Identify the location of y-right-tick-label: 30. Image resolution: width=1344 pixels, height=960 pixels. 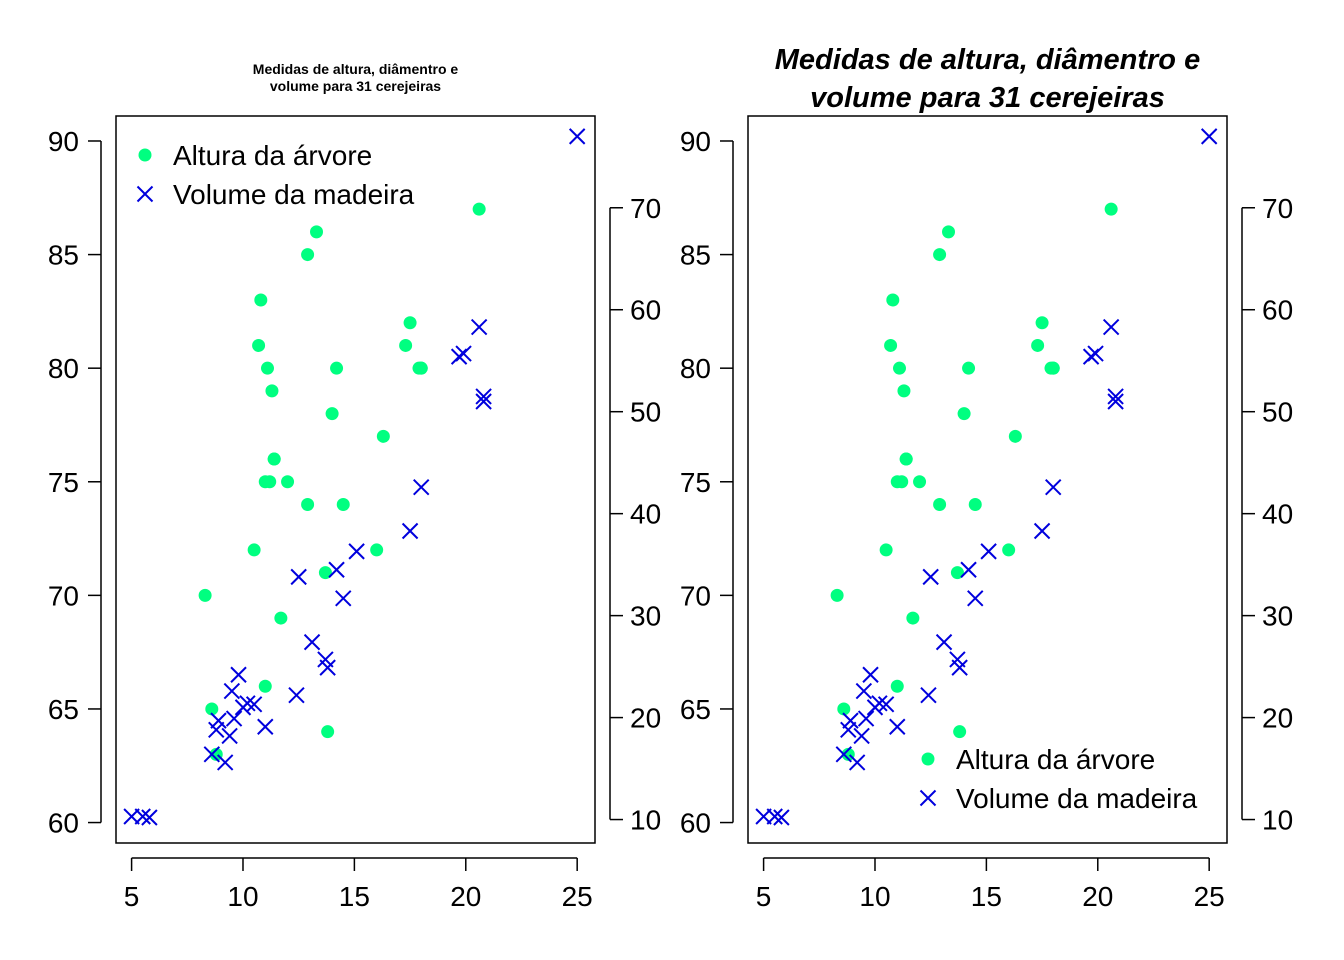
(1277, 616).